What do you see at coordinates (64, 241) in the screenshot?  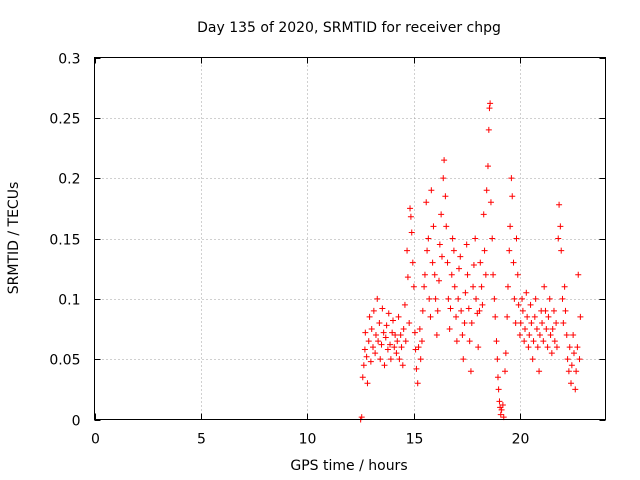 I see `y-tick-labels: 0 0.05 0.1 0.15 0.2 0.25 0.3` at bounding box center [64, 241].